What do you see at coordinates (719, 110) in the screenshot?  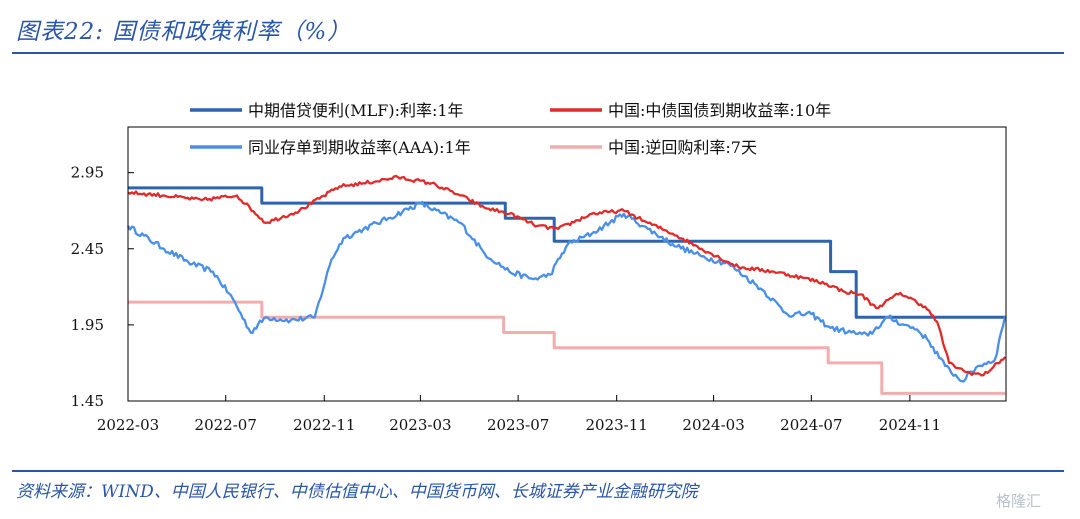 I see `legend-label-1: 中国:中债国债到期收益率:10年` at bounding box center [719, 110].